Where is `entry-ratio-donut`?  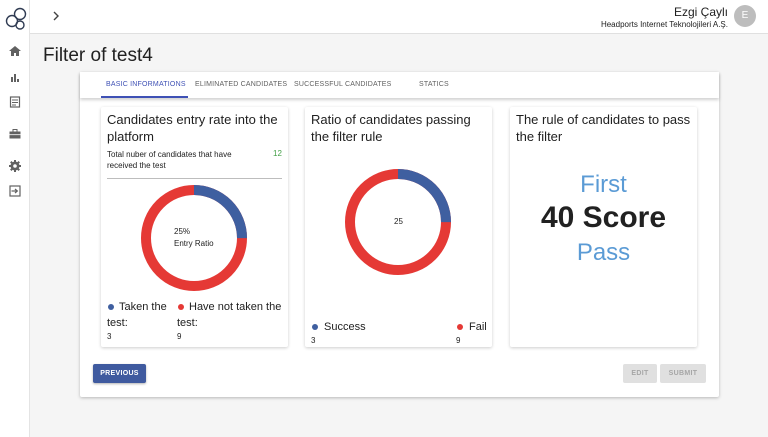 entry-ratio-donut is located at coordinates (194, 238).